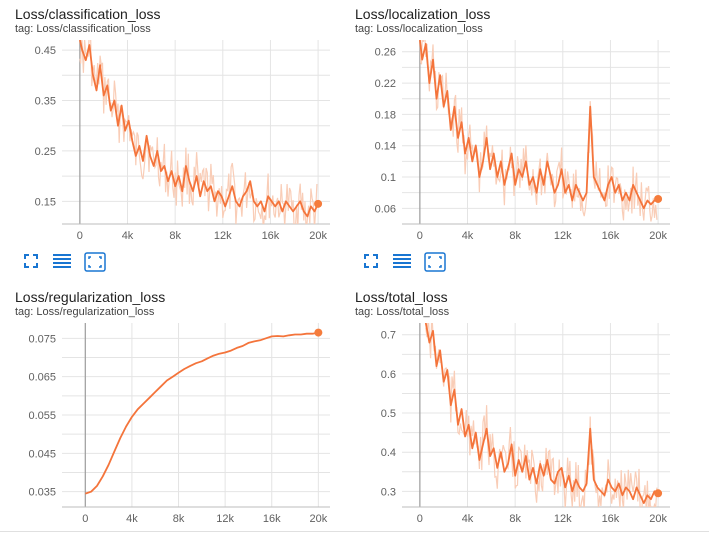 Image resolution: width=709 pixels, height=558 pixels. What do you see at coordinates (385, 147) in the screenshot?
I see `y-tick-label: 0.14` at bounding box center [385, 147].